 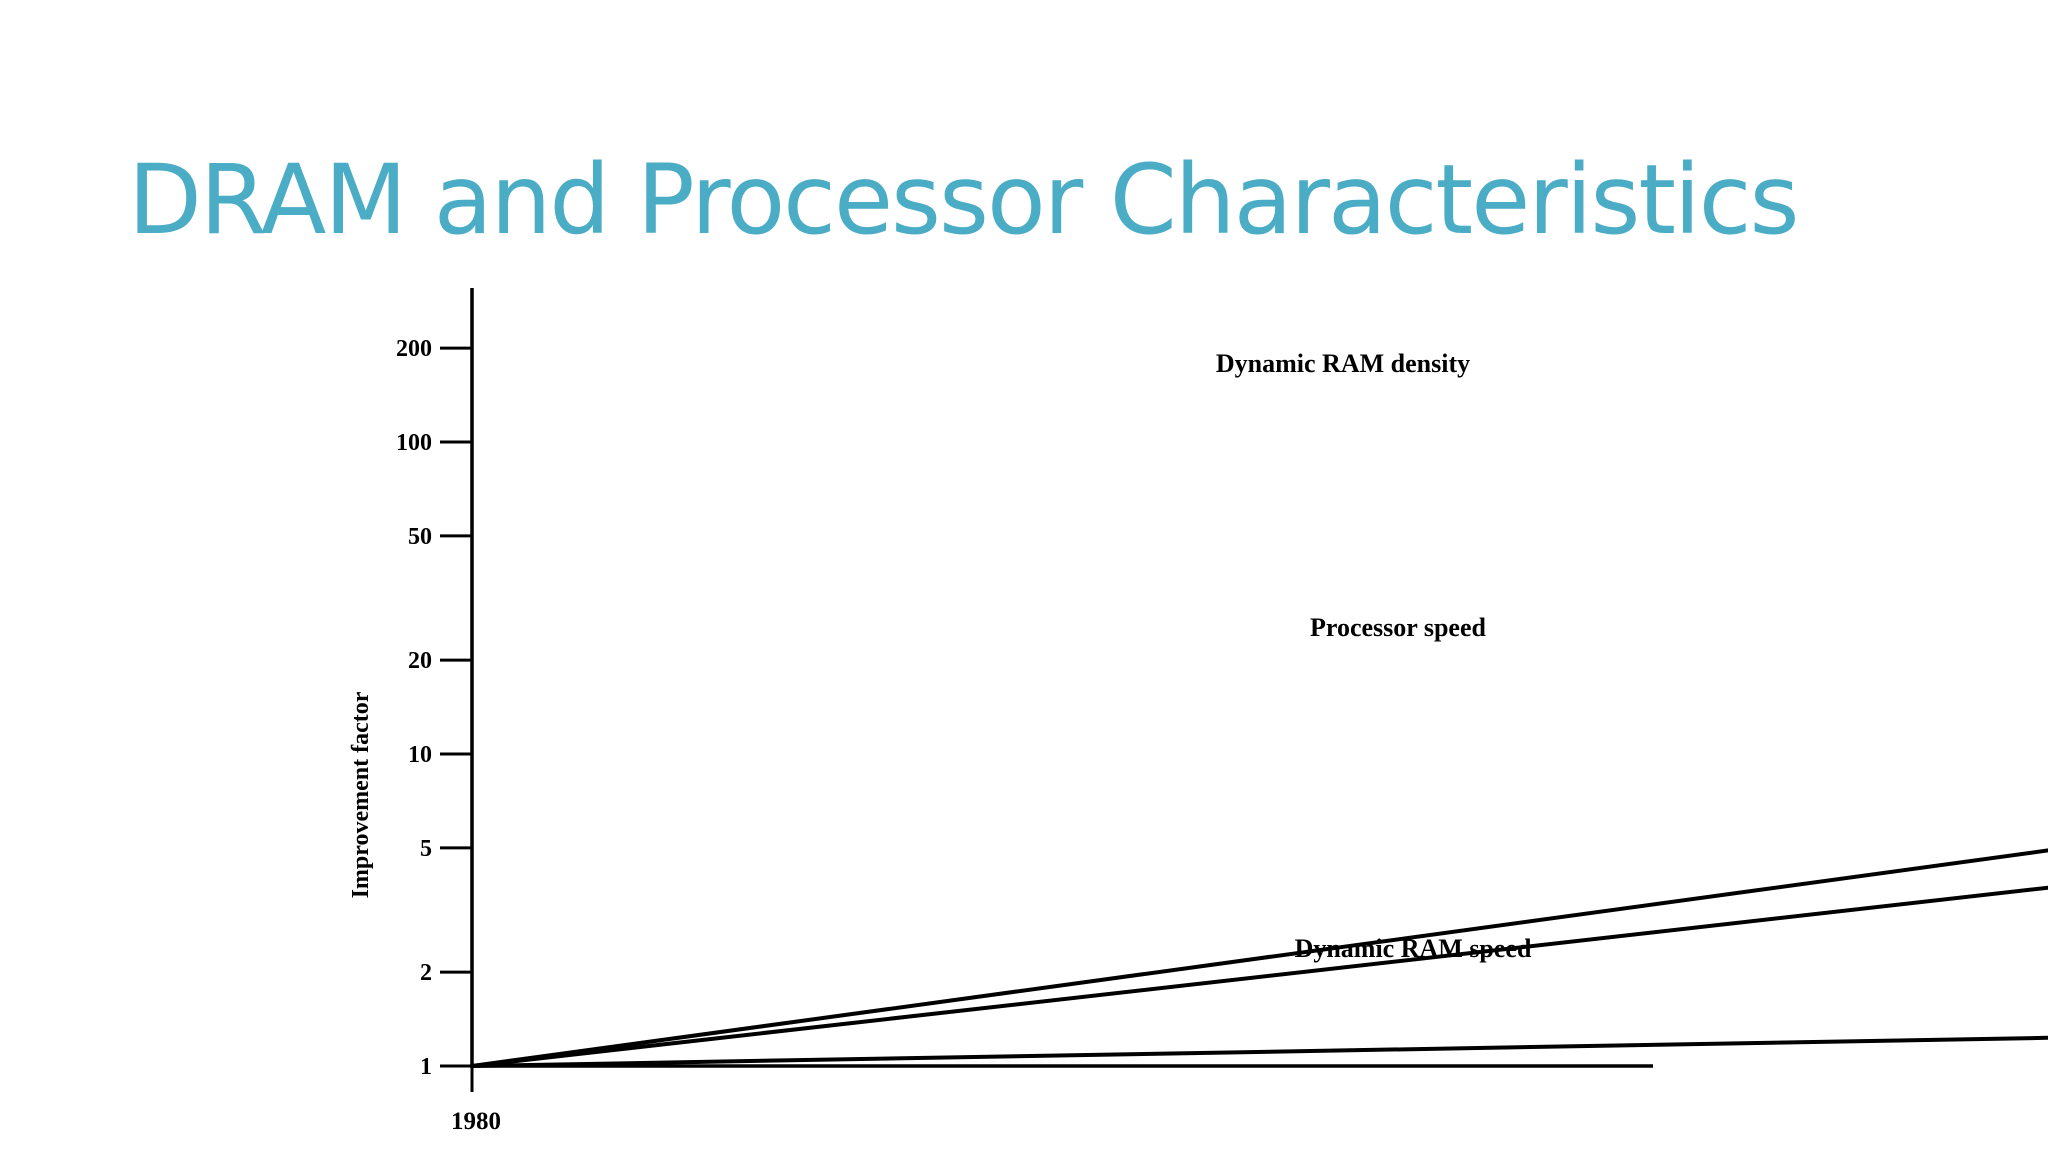 What do you see at coordinates (964, 200) in the screenshot?
I see `slide-title: DRAM and Processor Characteristics` at bounding box center [964, 200].